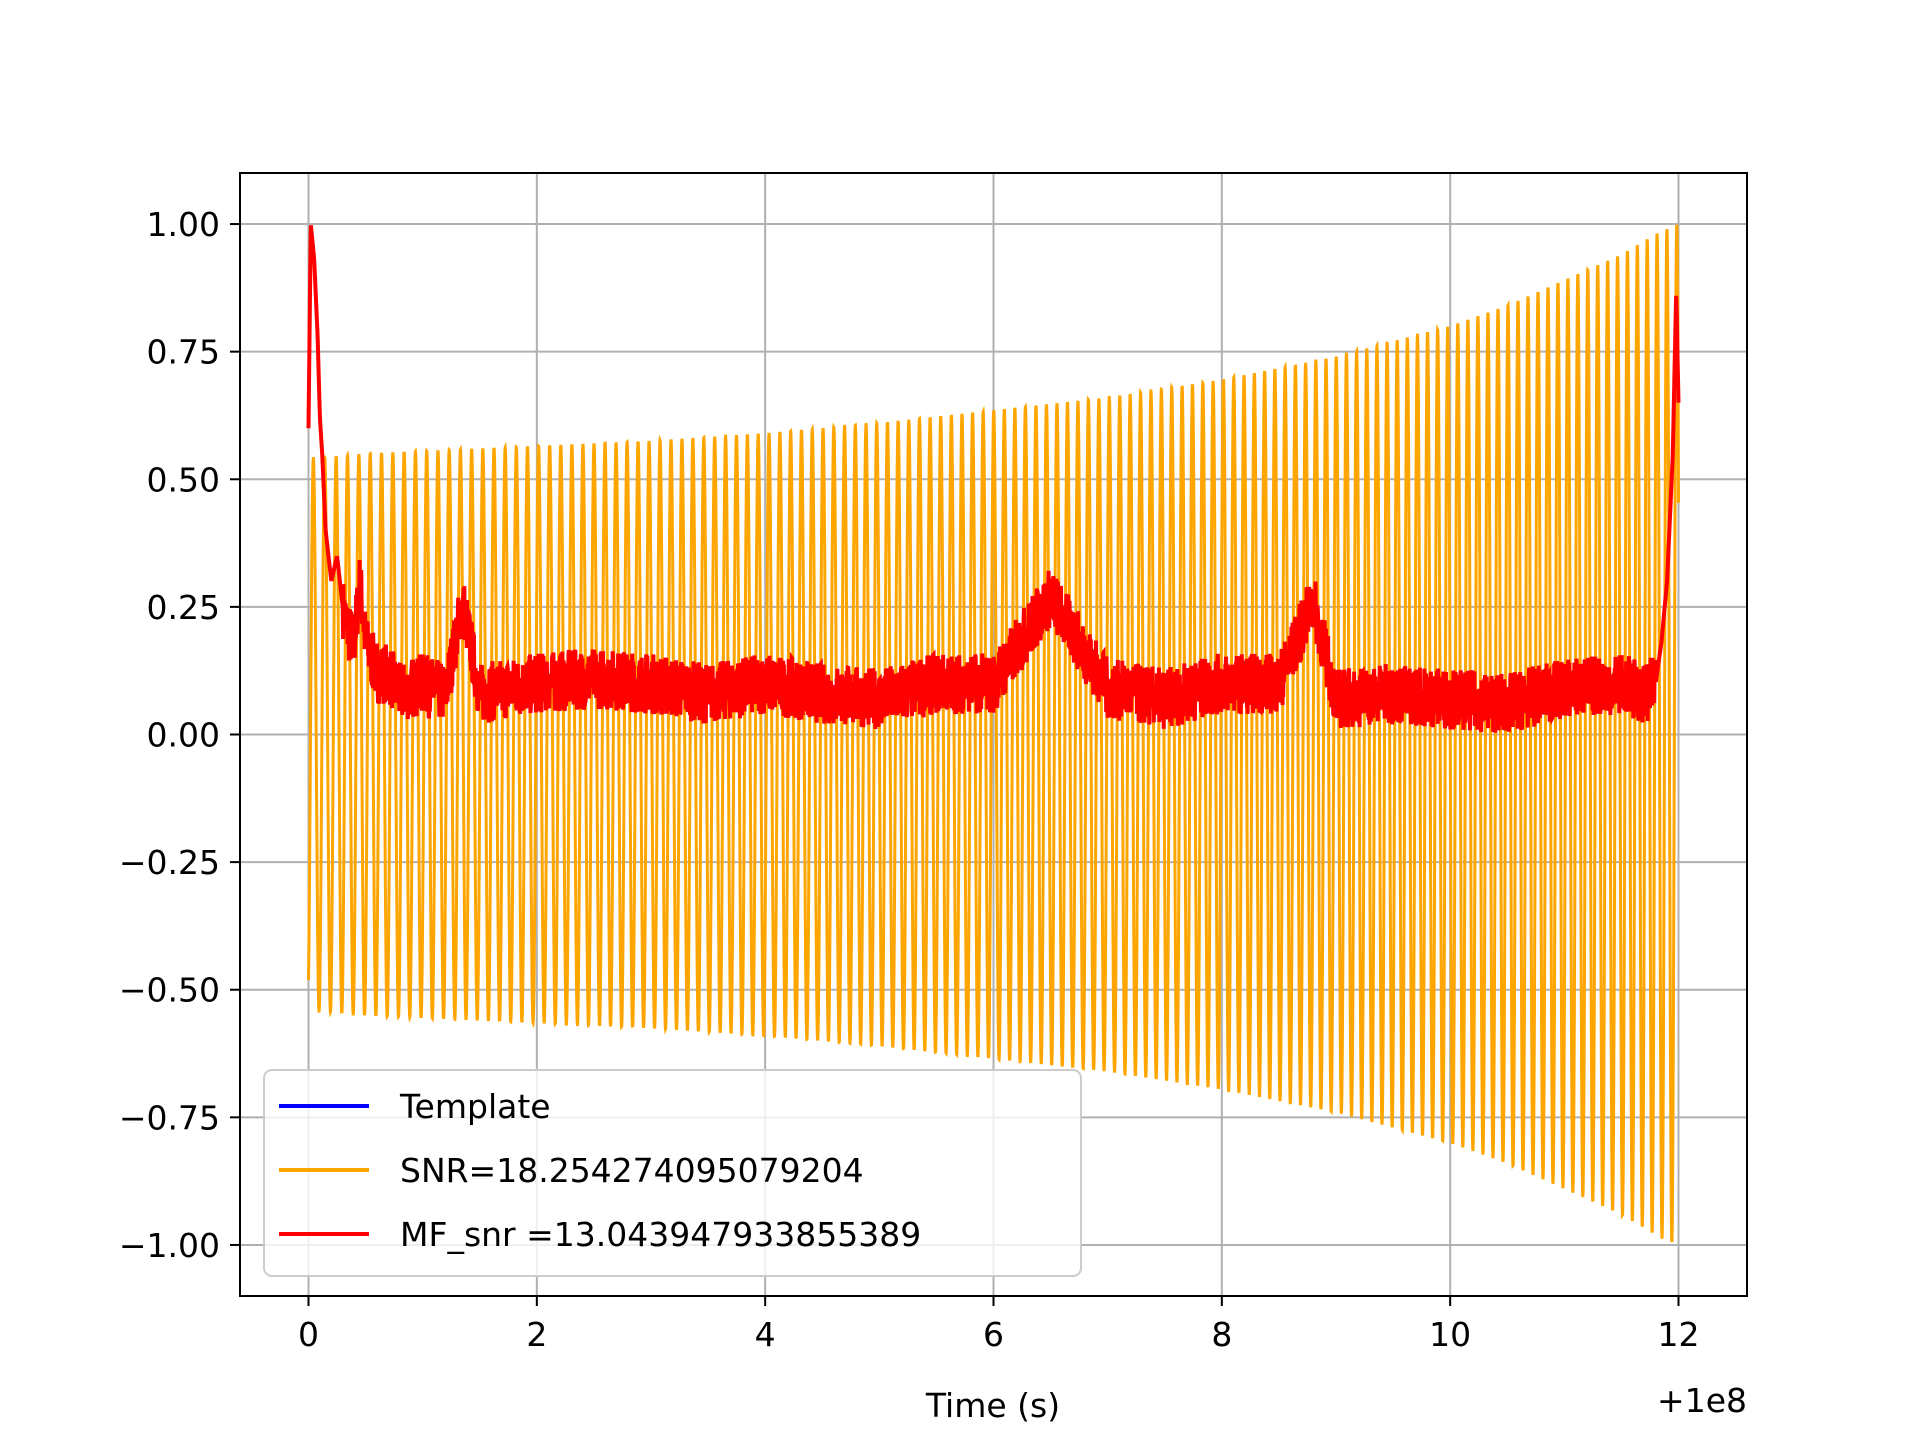 This screenshot has width=1920, height=1440. What do you see at coordinates (660, 1234) in the screenshot?
I see `legend-label-mf-snr: MF_snr =13.043947933855389` at bounding box center [660, 1234].